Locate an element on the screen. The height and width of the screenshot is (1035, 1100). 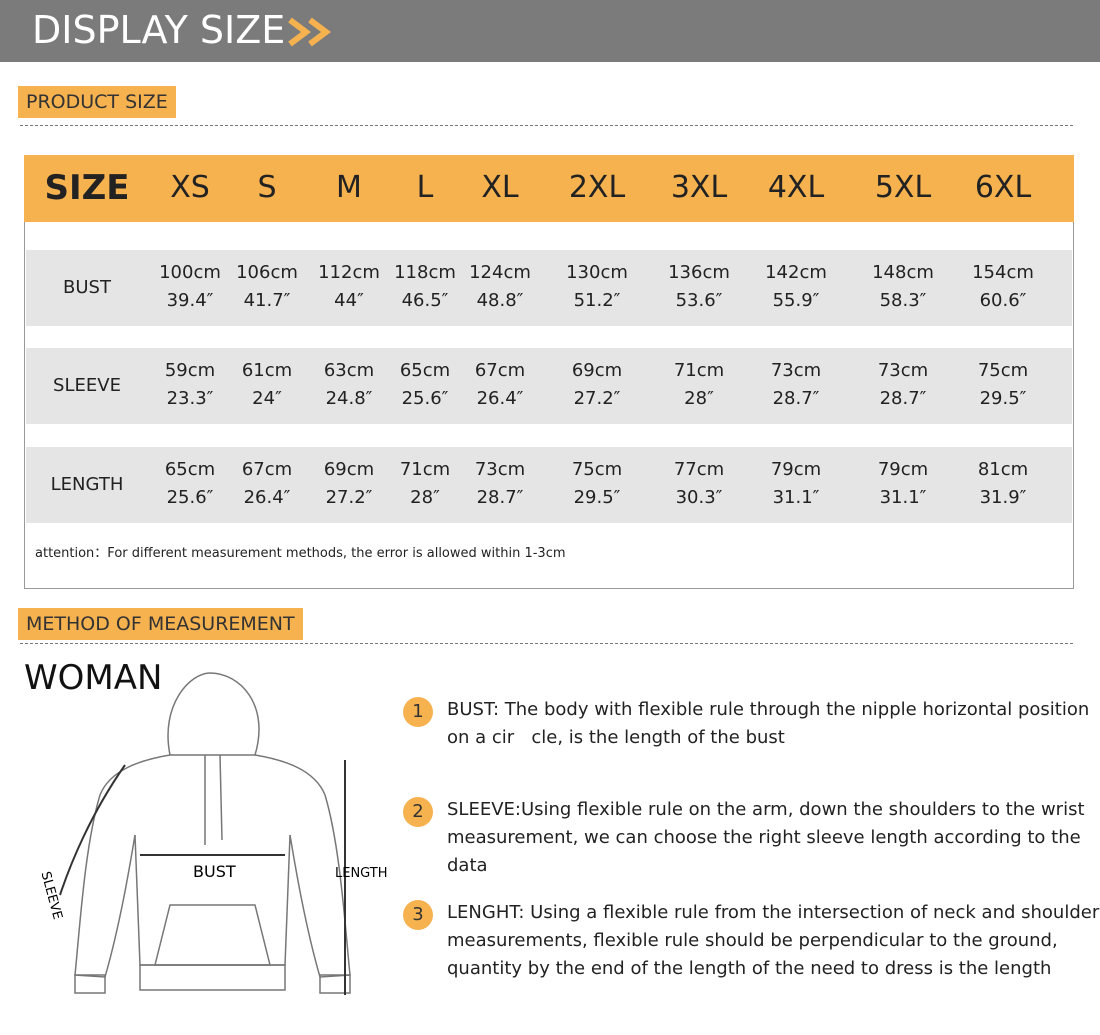
cell-value: 23.3″ is located at coordinates (190, 398).